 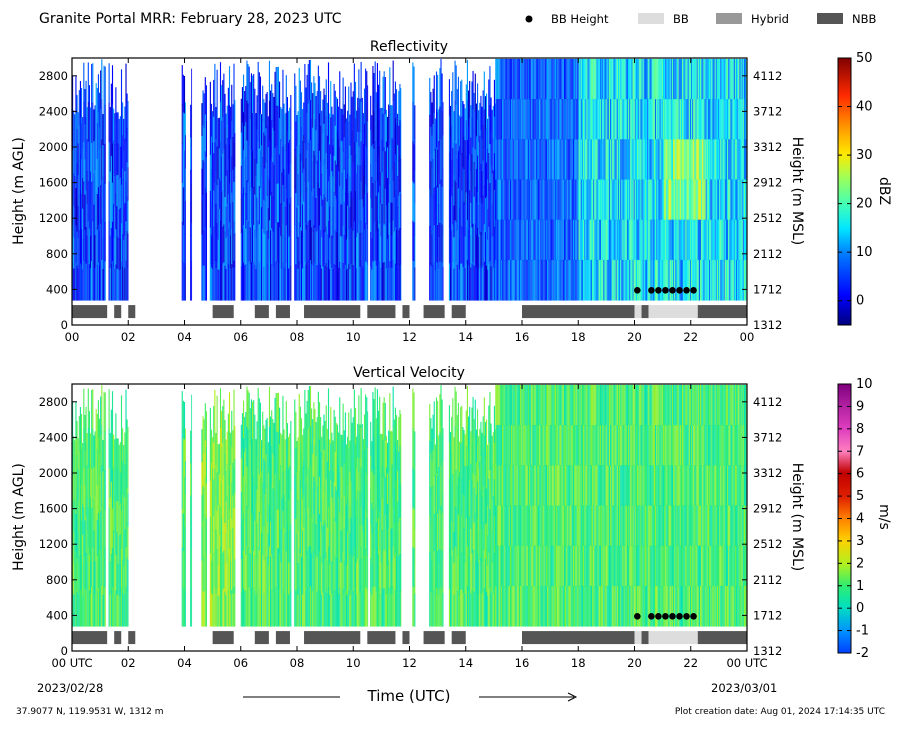 I want to click on reflectivity-y-tick-label-right: 2912, so click(x=767, y=183).